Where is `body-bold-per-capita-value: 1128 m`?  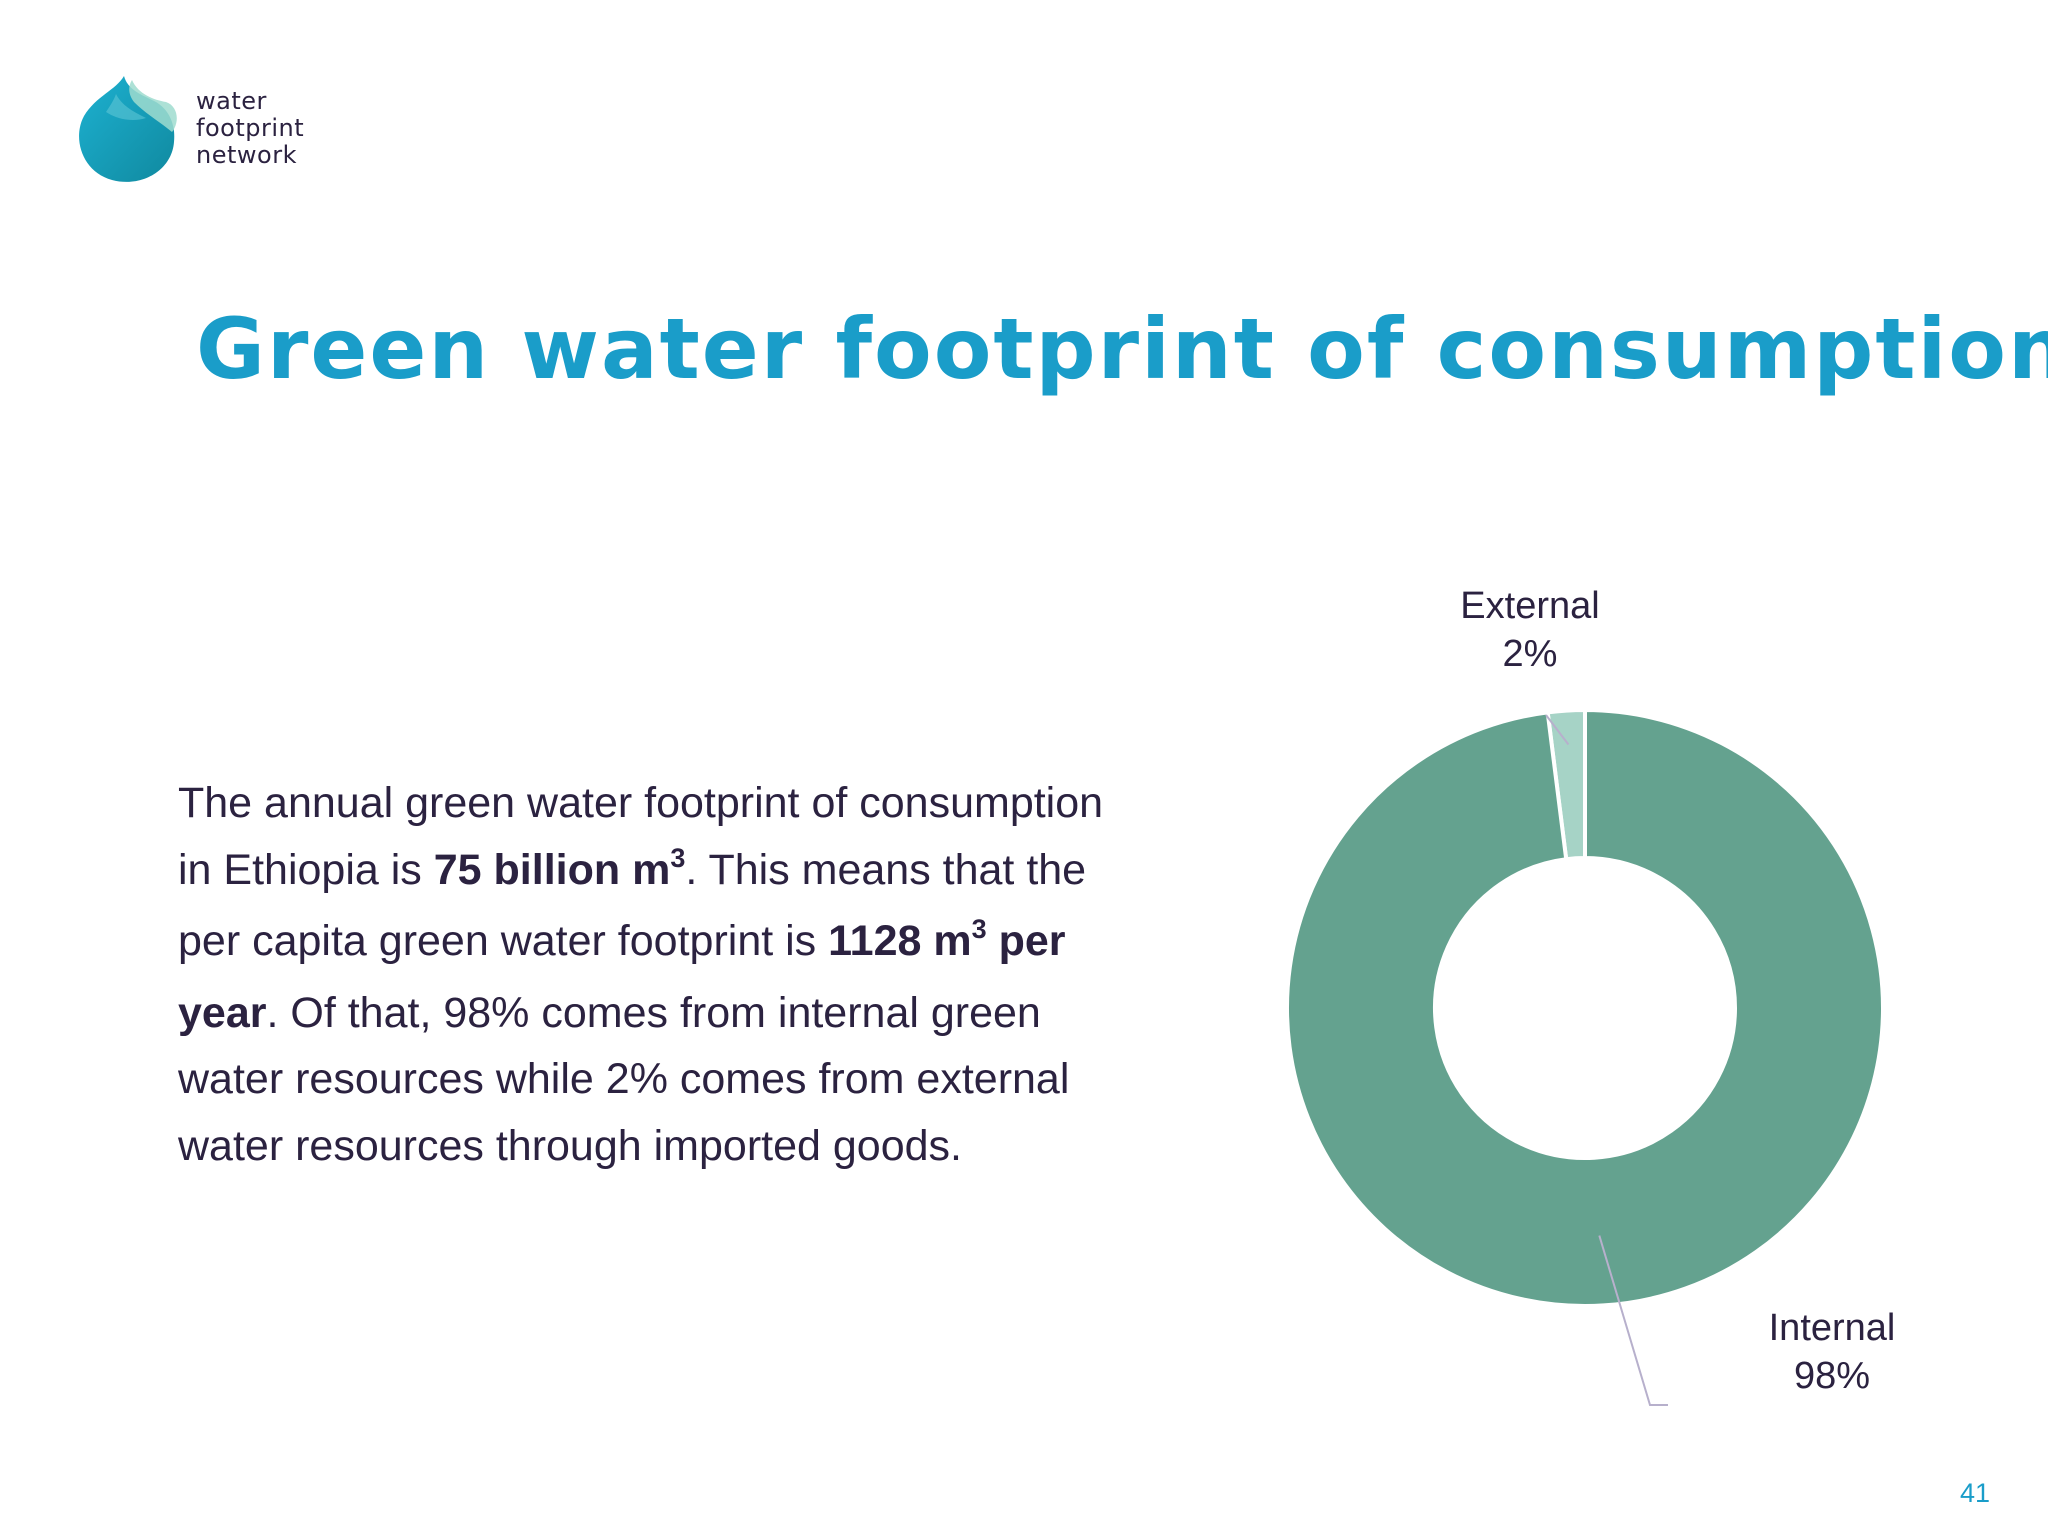 body-bold-per-capita-value: 1128 m is located at coordinates (900, 941).